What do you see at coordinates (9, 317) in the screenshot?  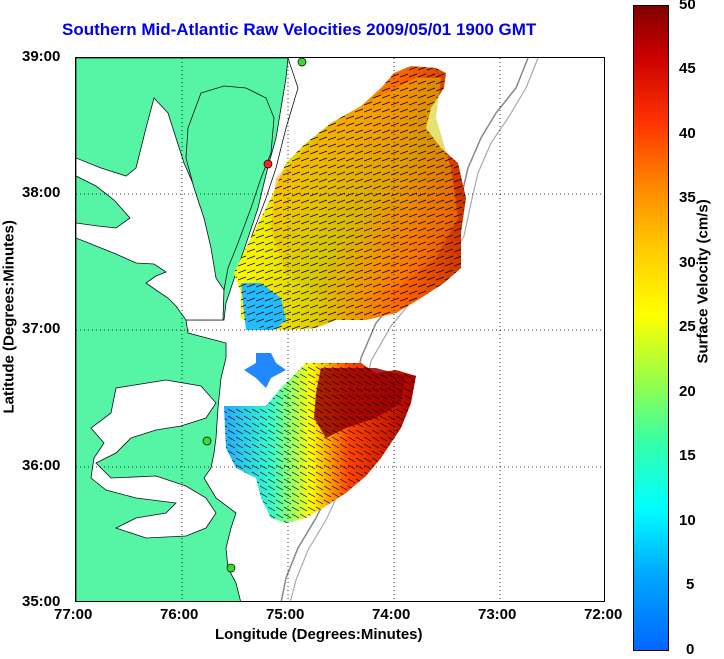 I see `y-axis-label: Latitude (Degrees:Minutes)` at bounding box center [9, 317].